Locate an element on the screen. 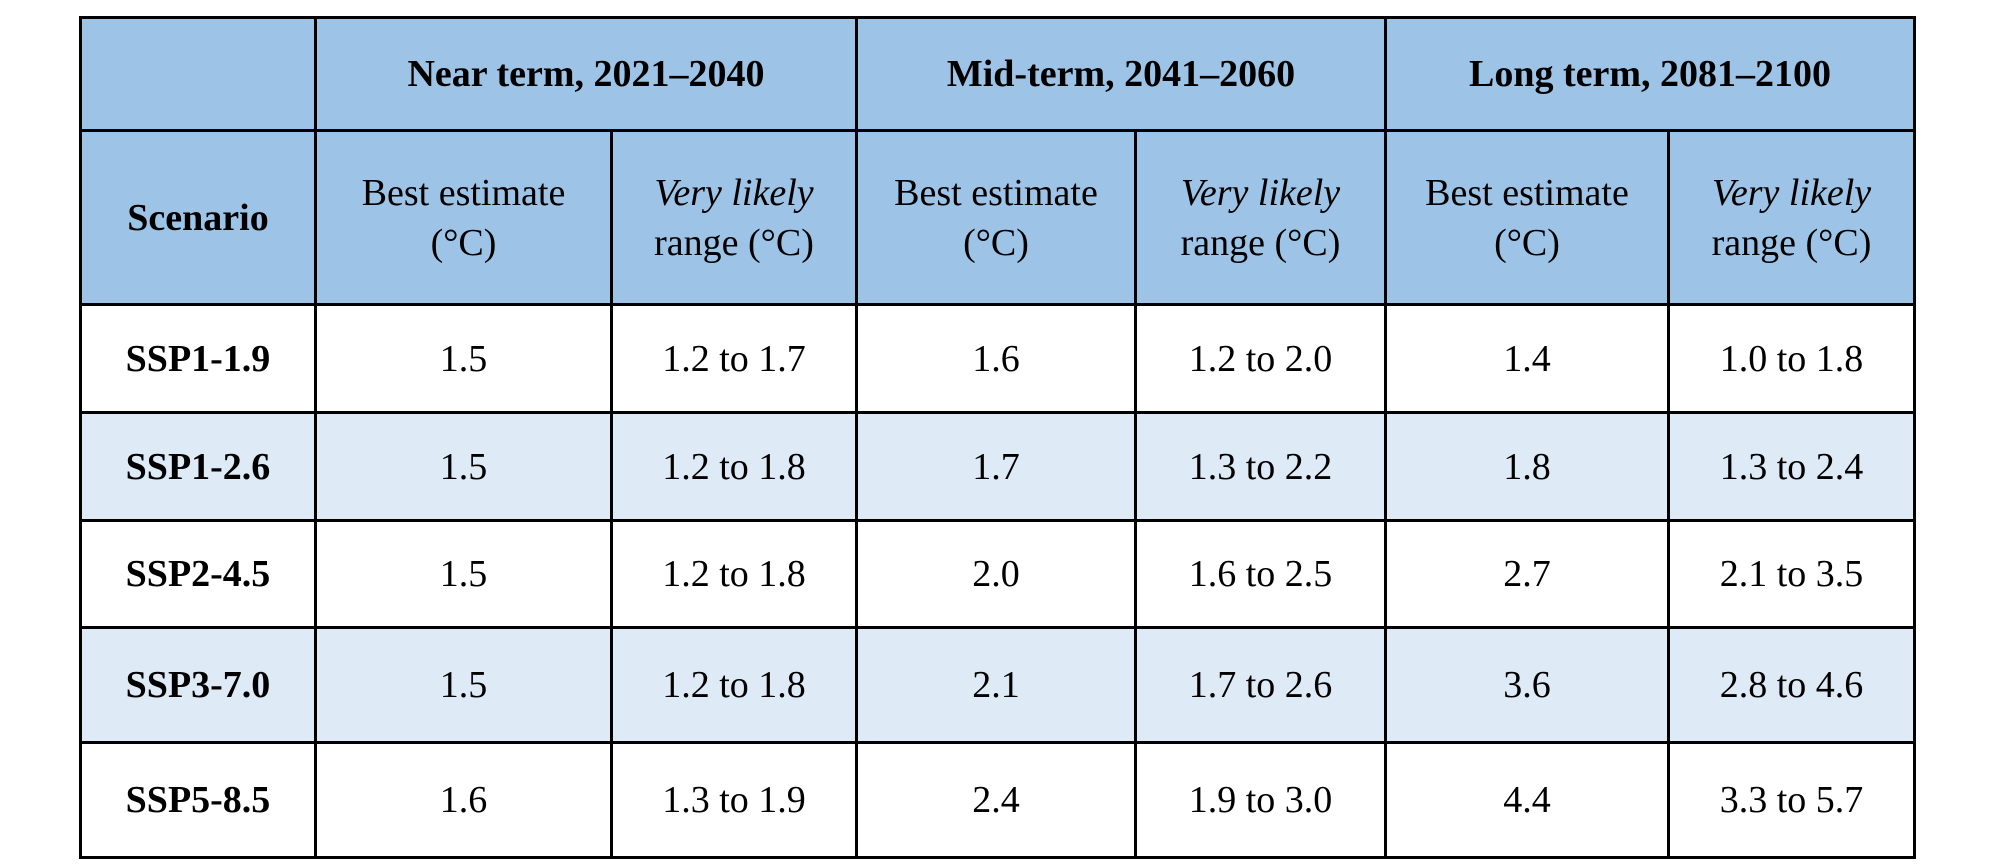 Image resolution: width=1996 pixels, height=864 pixels. likely-range-cell: 1.2 to 2.0 is located at coordinates (1260, 358).